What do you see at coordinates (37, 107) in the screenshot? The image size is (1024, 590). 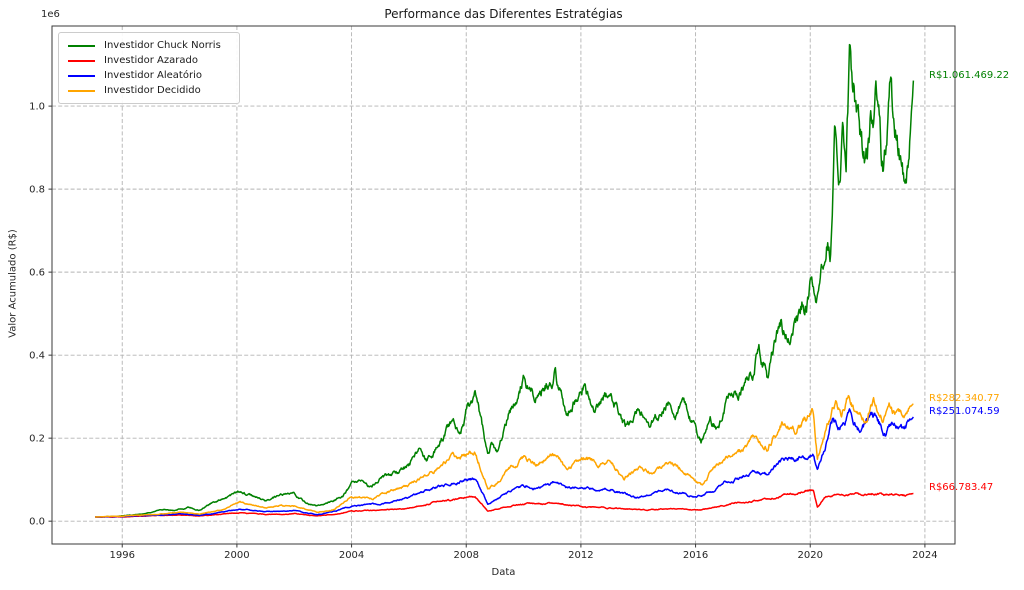 I see `y-tick-label: 1.0` at bounding box center [37, 107].